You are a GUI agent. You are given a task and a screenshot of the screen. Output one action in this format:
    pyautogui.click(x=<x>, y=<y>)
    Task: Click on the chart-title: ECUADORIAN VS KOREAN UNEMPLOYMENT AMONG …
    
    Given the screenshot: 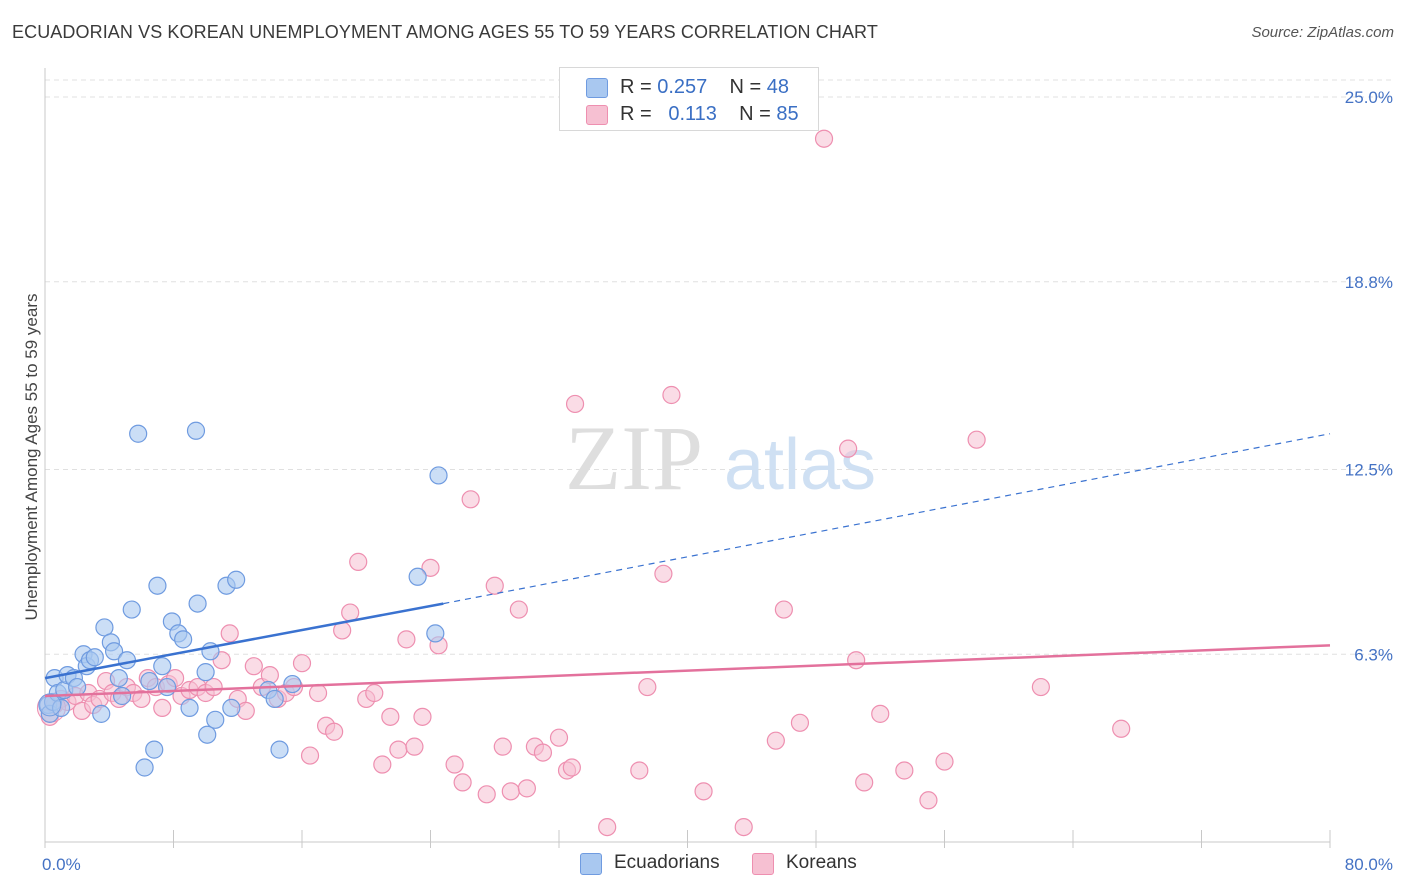 What is the action you would take?
    pyautogui.click(x=445, y=32)
    